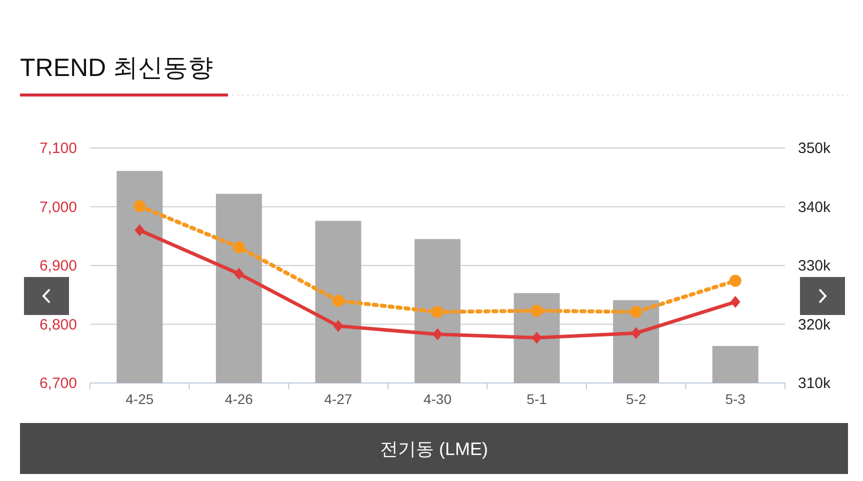 Image resolution: width=863 pixels, height=481 pixels. What do you see at coordinates (434, 449) in the screenshot?
I see `text: 전기동 (LME)` at bounding box center [434, 449].